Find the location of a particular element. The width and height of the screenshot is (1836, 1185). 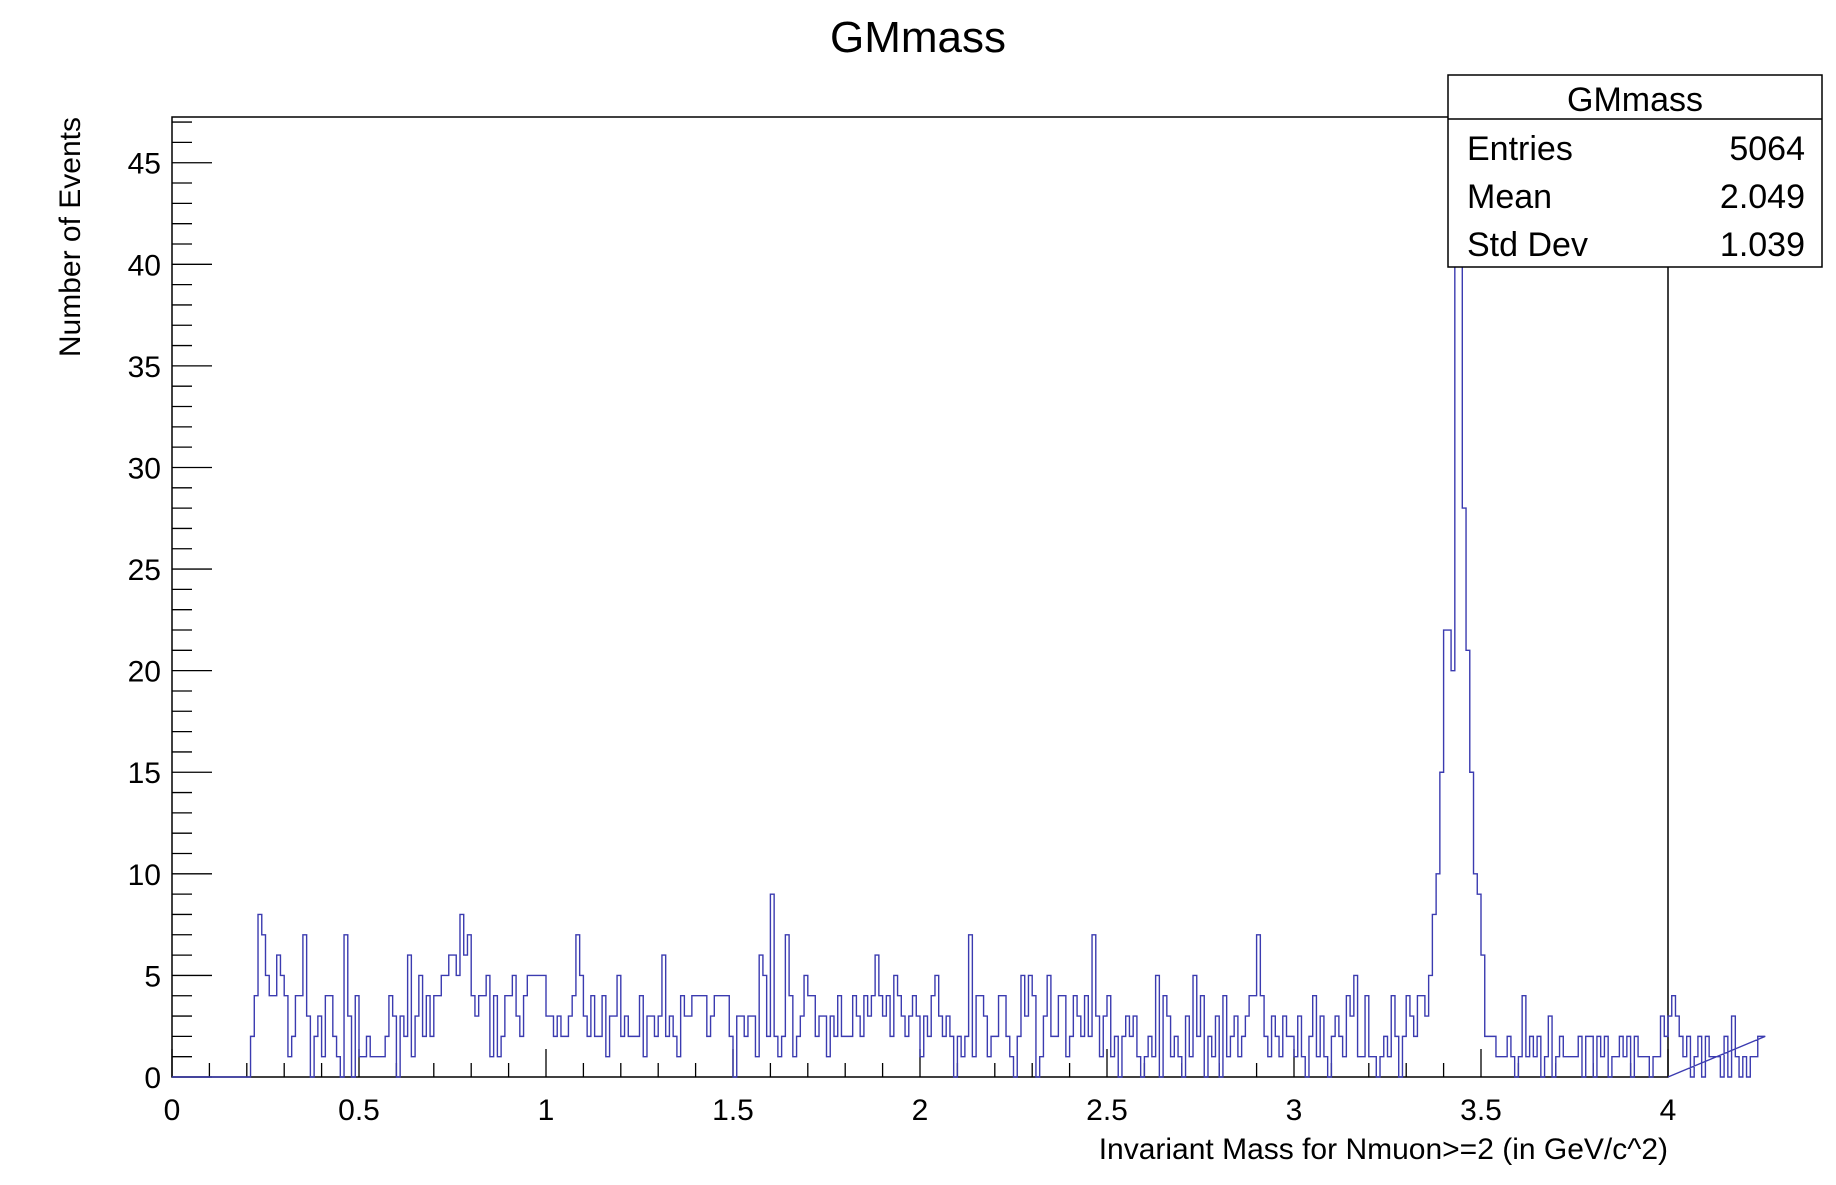

y-tick-label: 35 is located at coordinates (144, 367).